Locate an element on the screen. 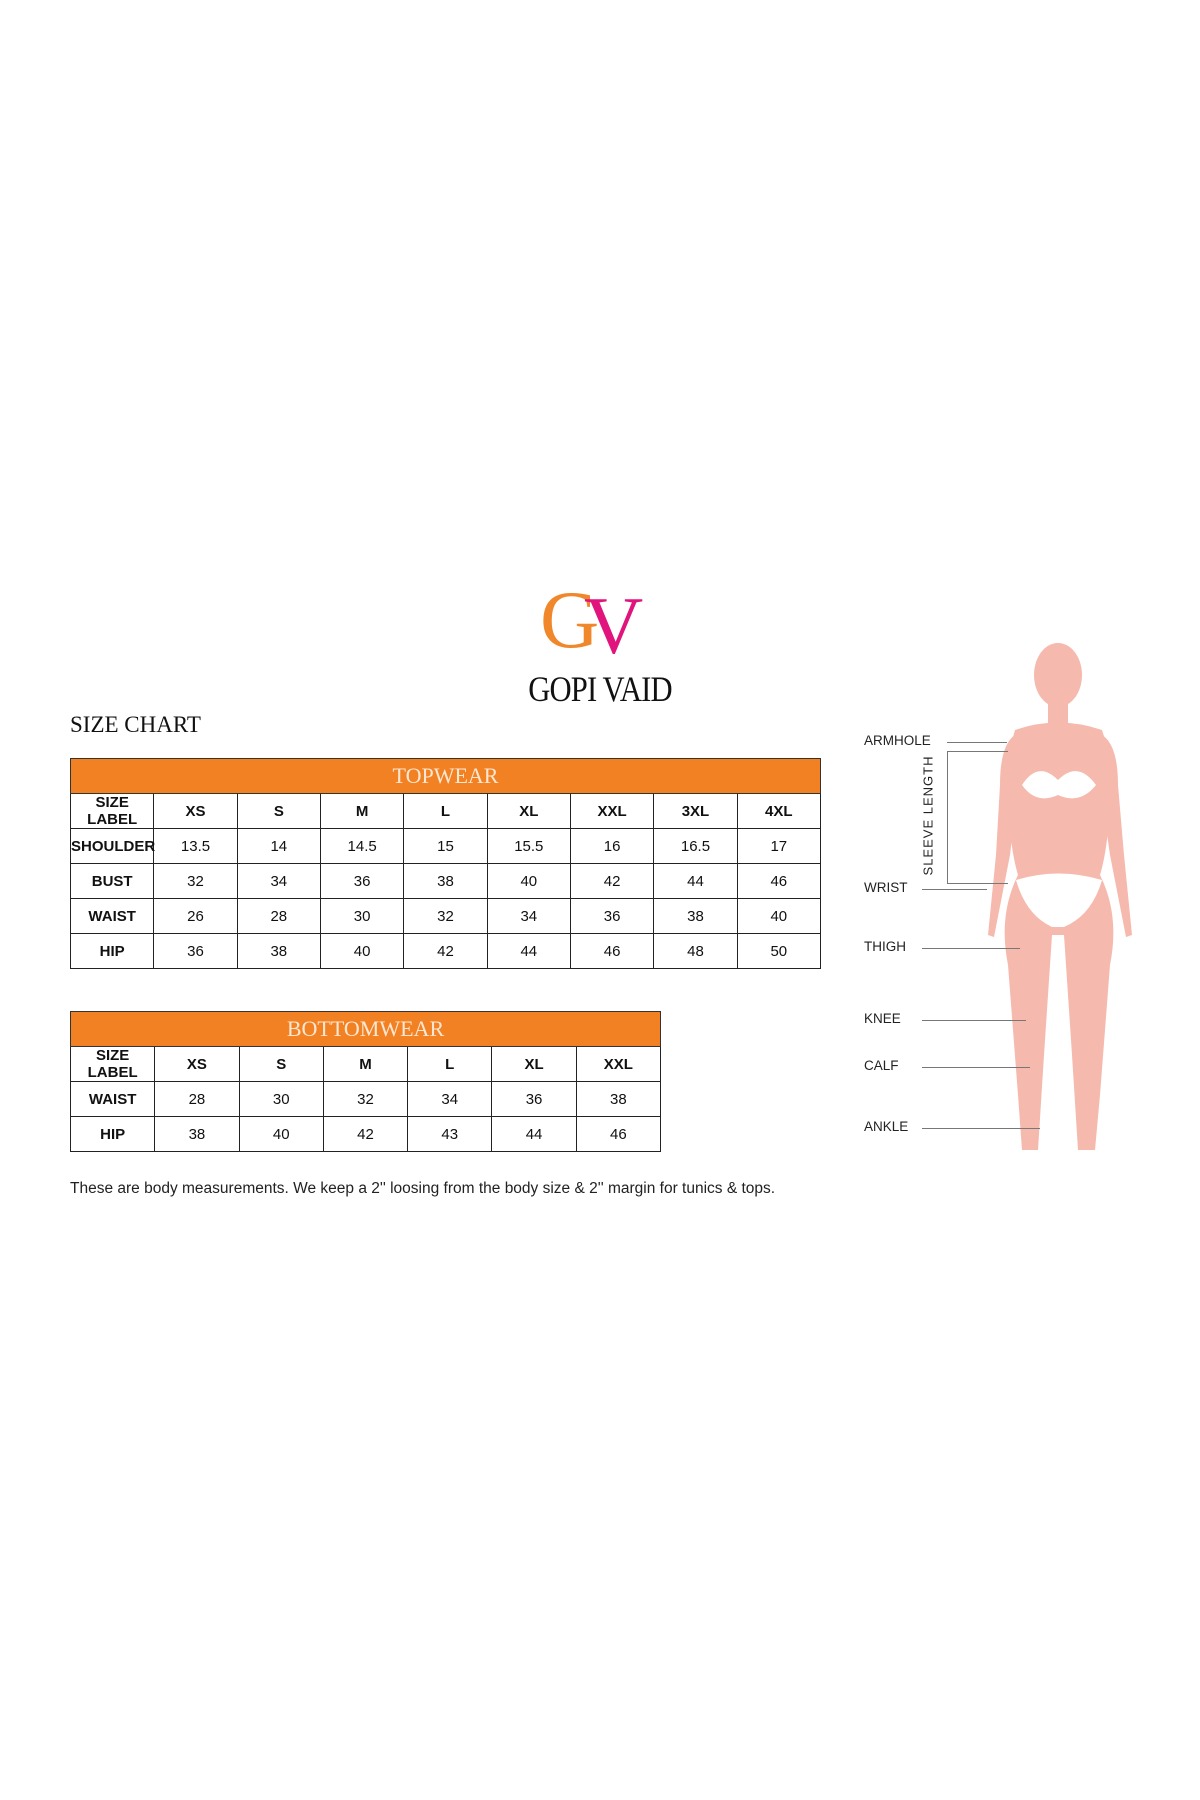 The image size is (1200, 1800). row-label: BUST is located at coordinates (112, 881).